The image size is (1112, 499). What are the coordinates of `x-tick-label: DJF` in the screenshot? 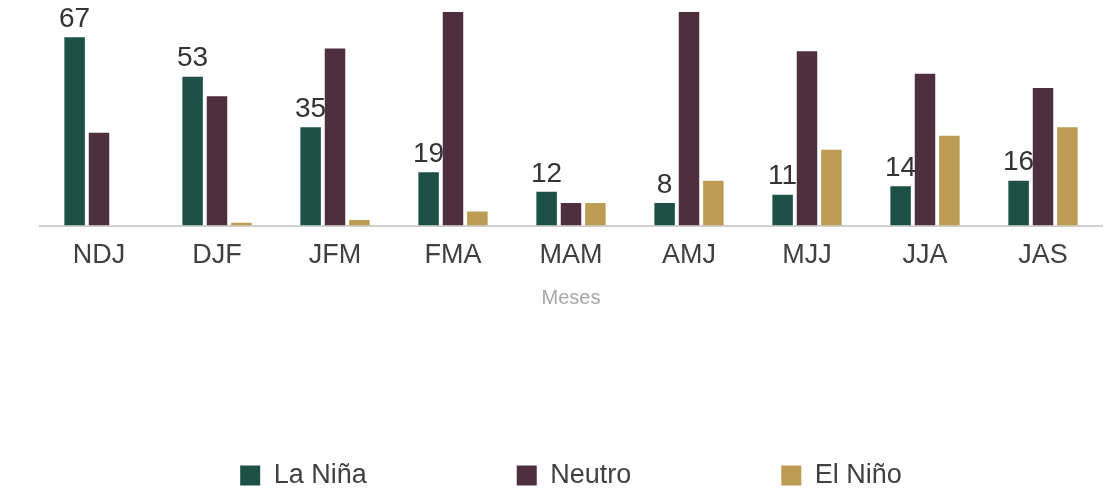 It's located at (217, 254).